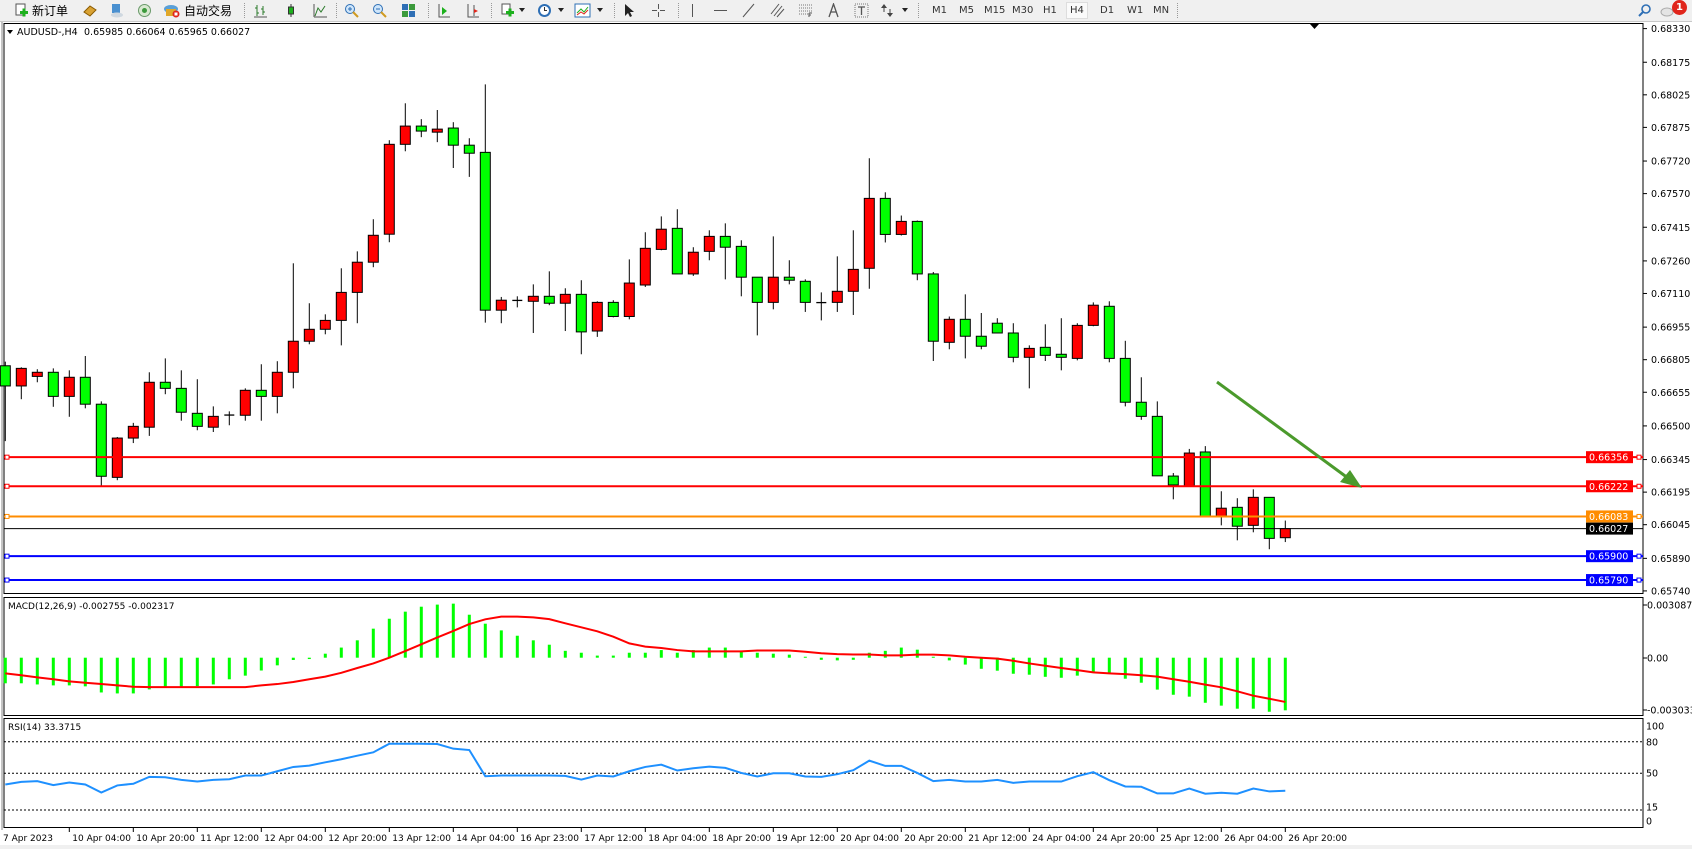 This screenshot has height=849, width=1692. I want to click on text-label-button, so click(861, 10).